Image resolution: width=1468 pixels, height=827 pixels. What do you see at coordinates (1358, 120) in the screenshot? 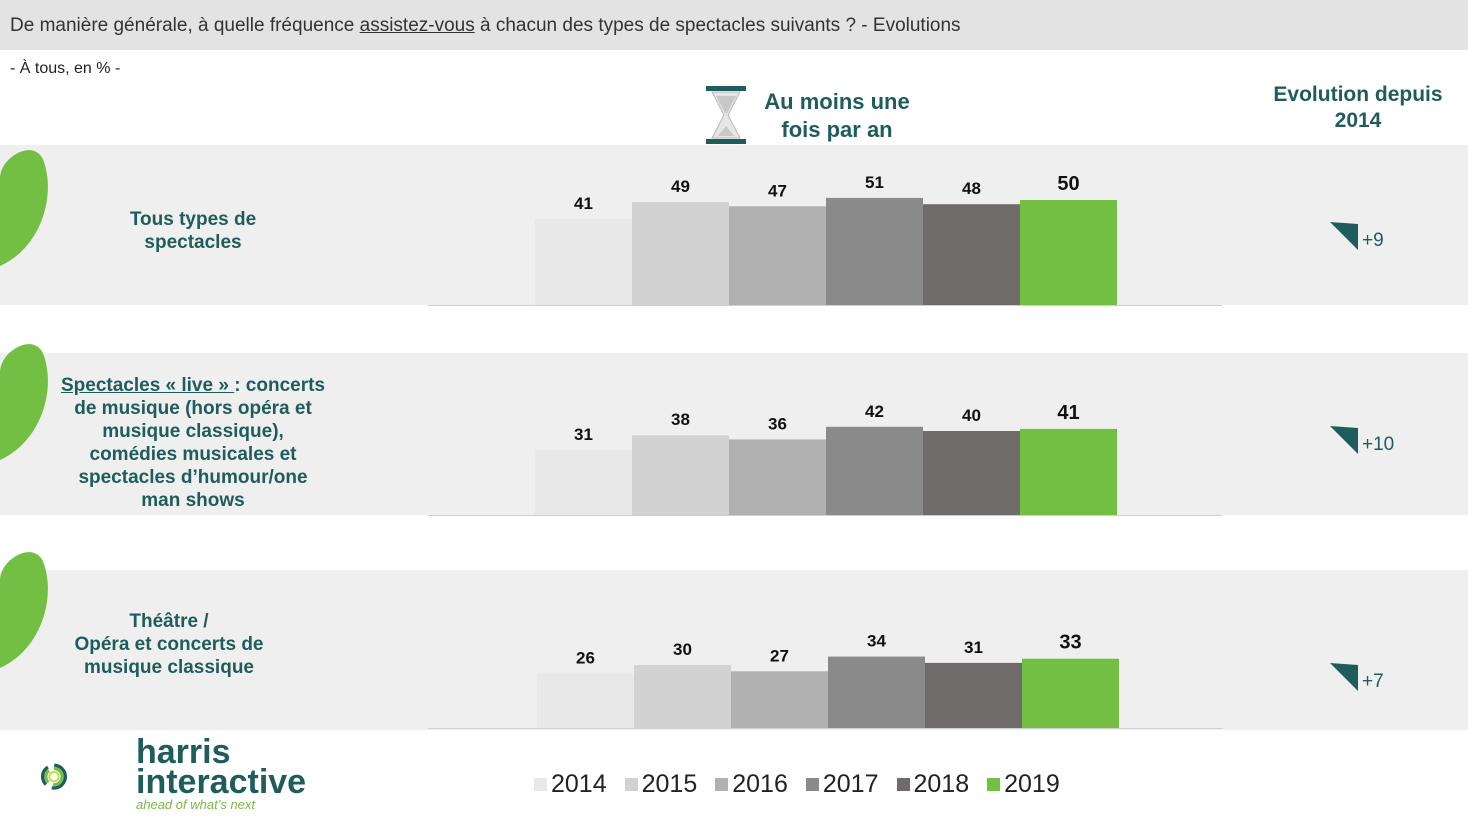
I see `evolution-header-line-2: 2014` at bounding box center [1358, 120].